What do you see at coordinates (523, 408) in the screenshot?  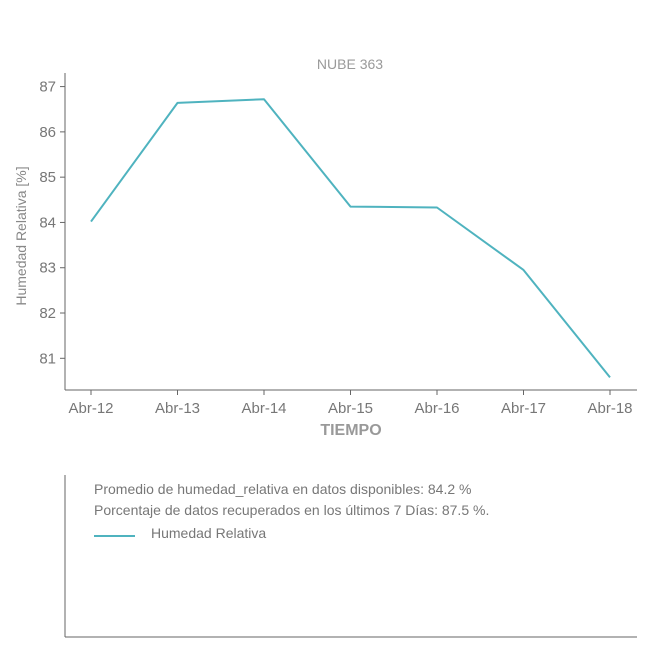 I see `x-tick-label: Abr-17` at bounding box center [523, 408].